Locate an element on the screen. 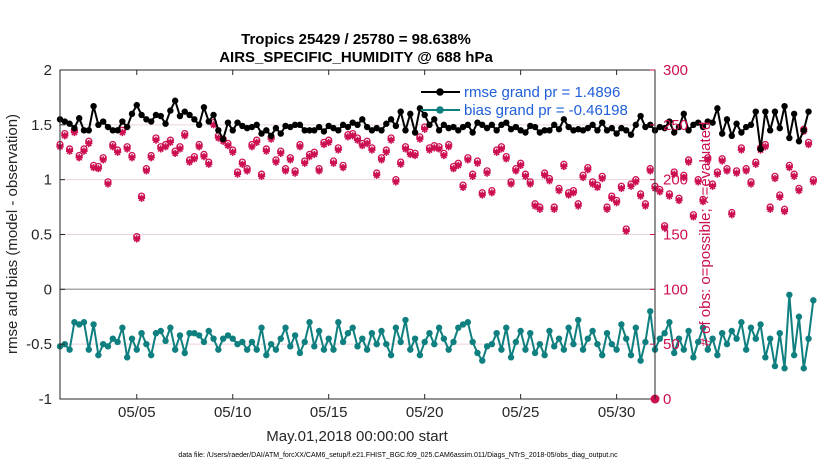  y-axis-left: -1 -0.5 0 0.5 1 1.5 2 is located at coordinates (45, 235).